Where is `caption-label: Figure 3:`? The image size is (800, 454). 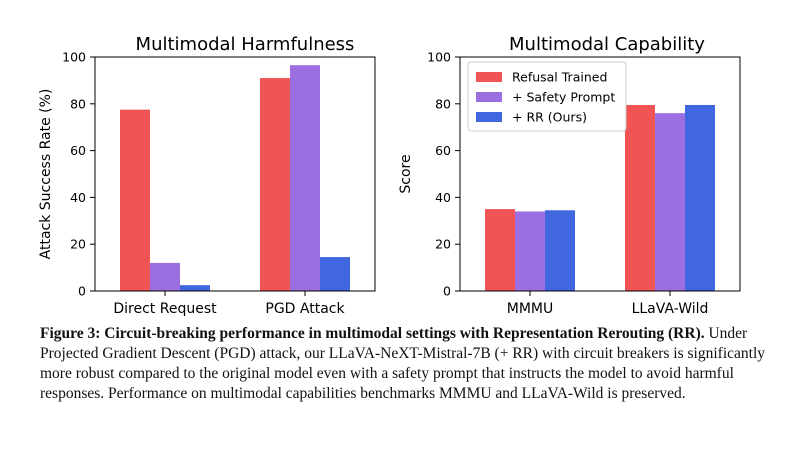 caption-label: Figure 3: is located at coordinates (70, 333).